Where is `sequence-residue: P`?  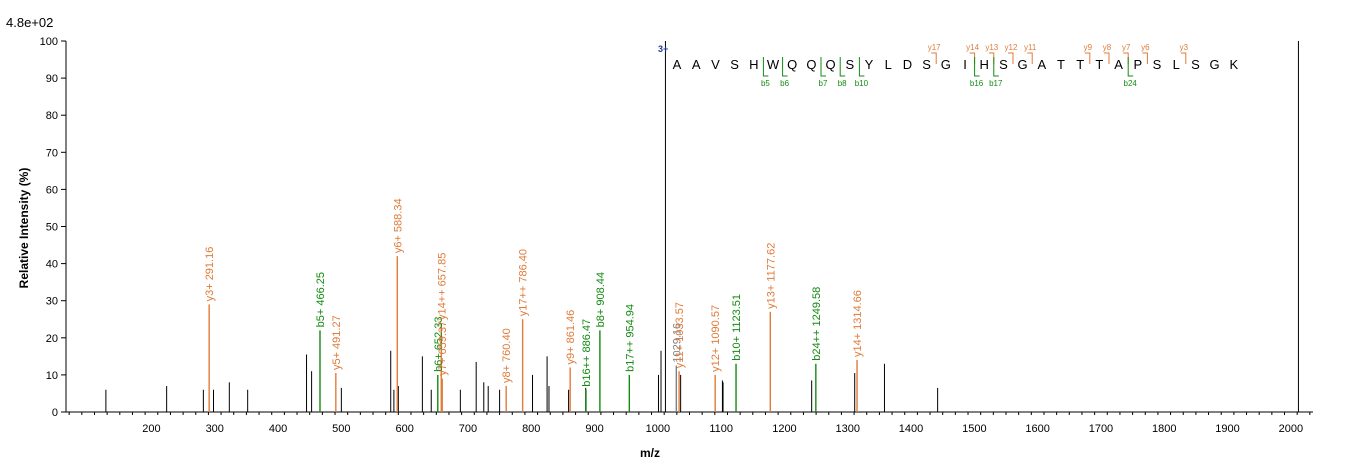
sequence-residue: P is located at coordinates (1137, 64).